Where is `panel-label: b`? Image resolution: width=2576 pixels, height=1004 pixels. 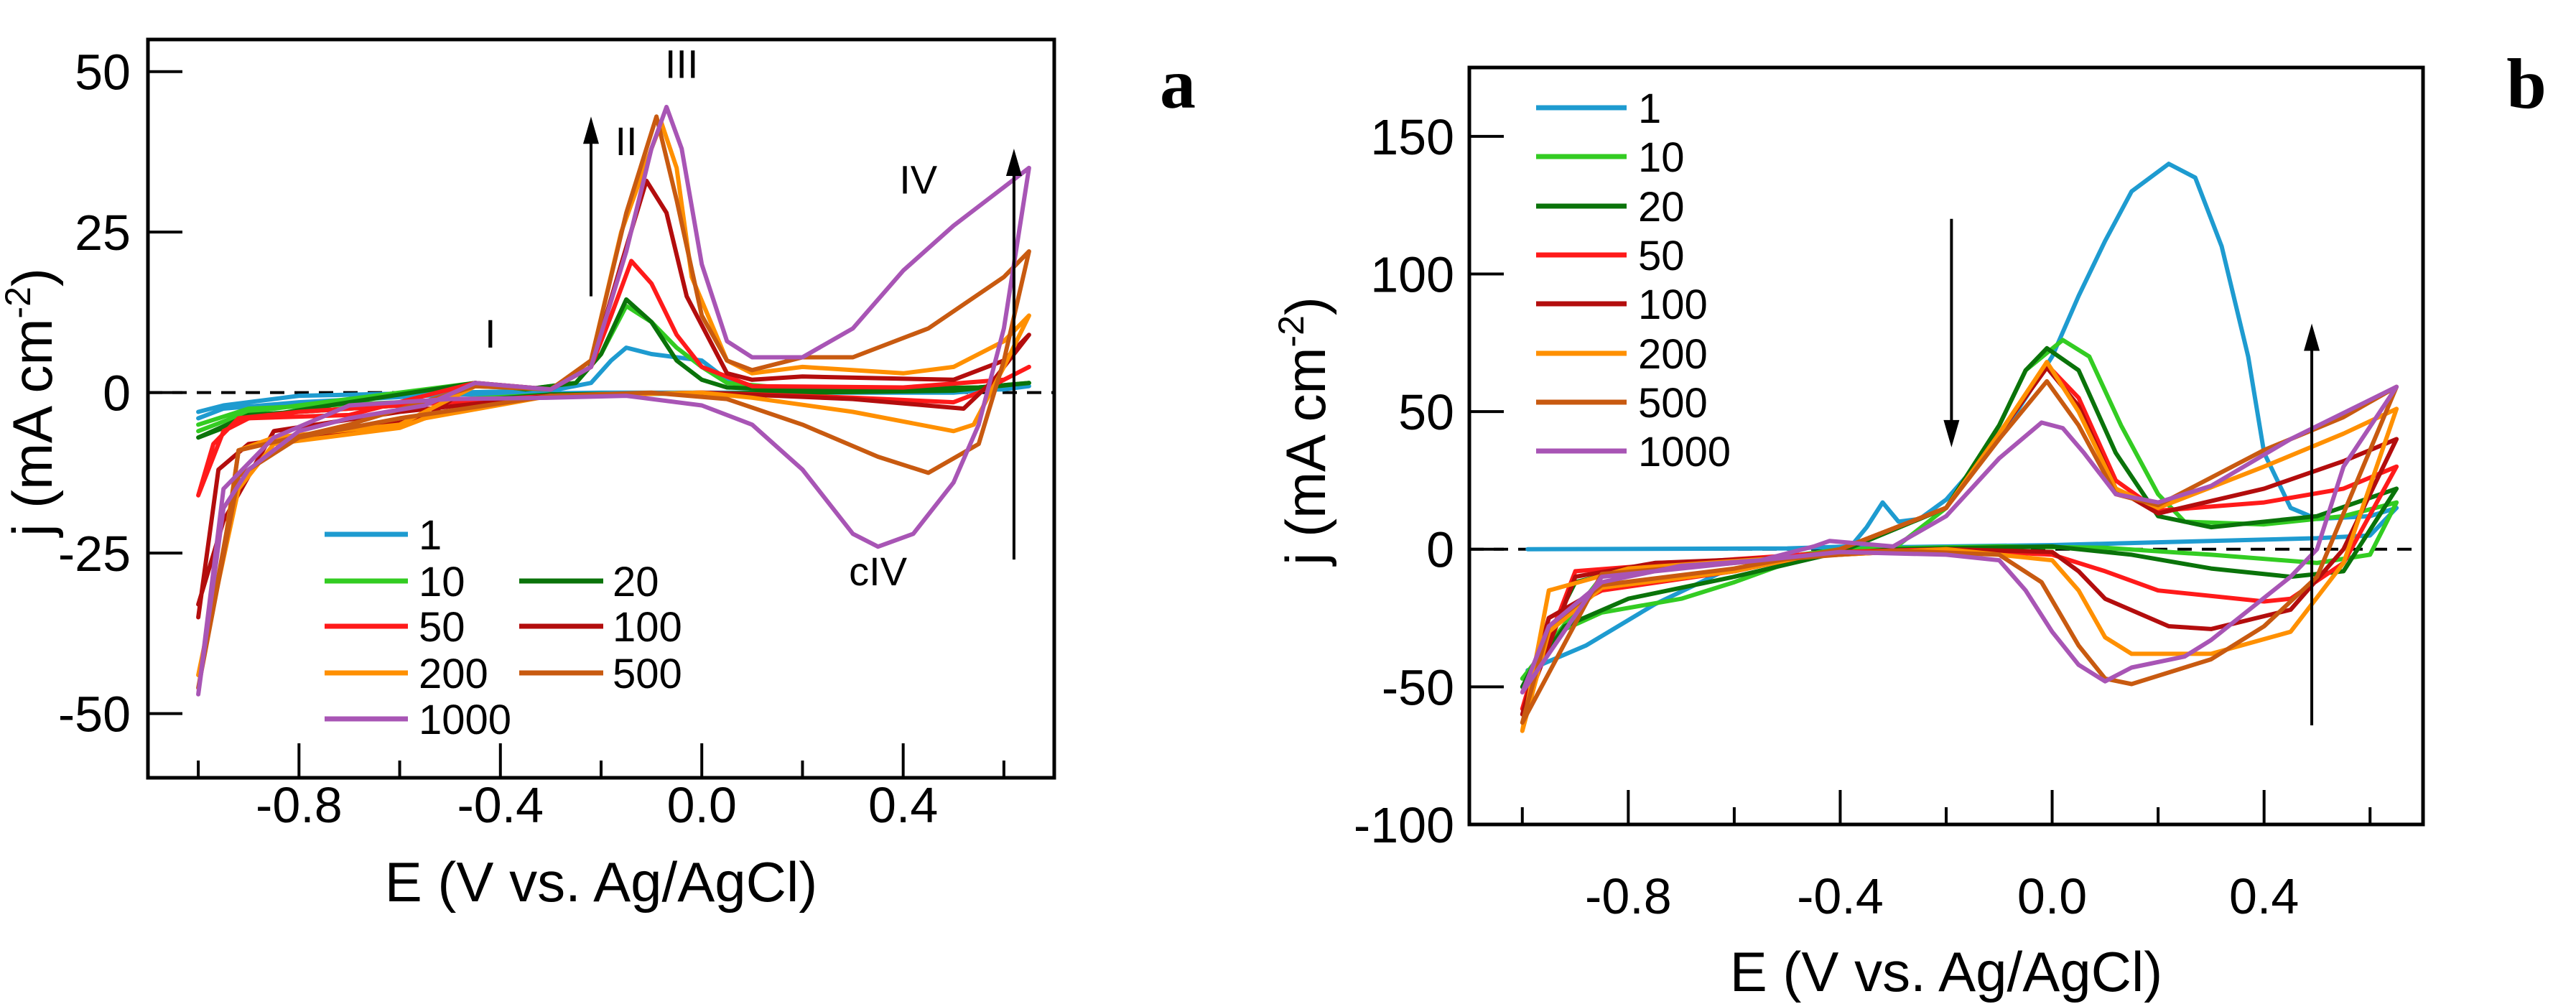 panel-label: b is located at coordinates (2526, 84).